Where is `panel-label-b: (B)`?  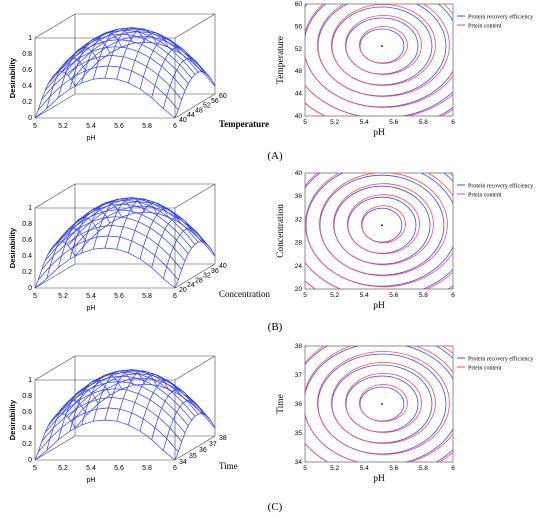 panel-label-b: (B) is located at coordinates (275, 327).